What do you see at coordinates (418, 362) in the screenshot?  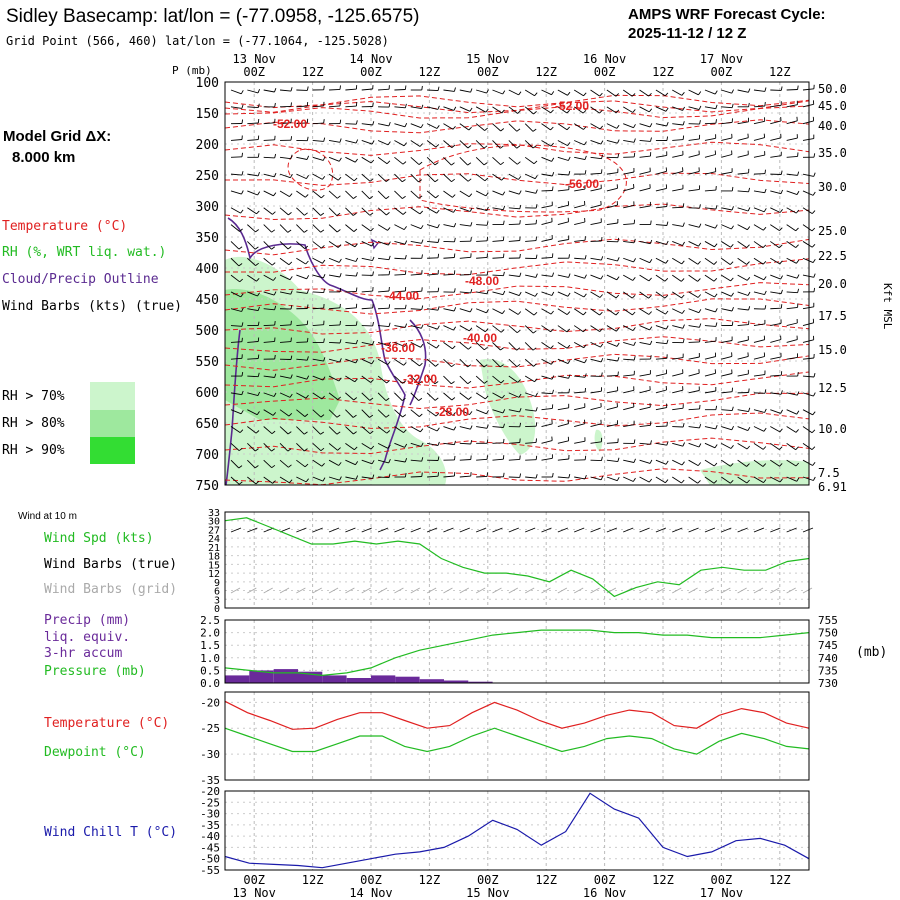 I see `cloud-outline` at bounding box center [418, 362].